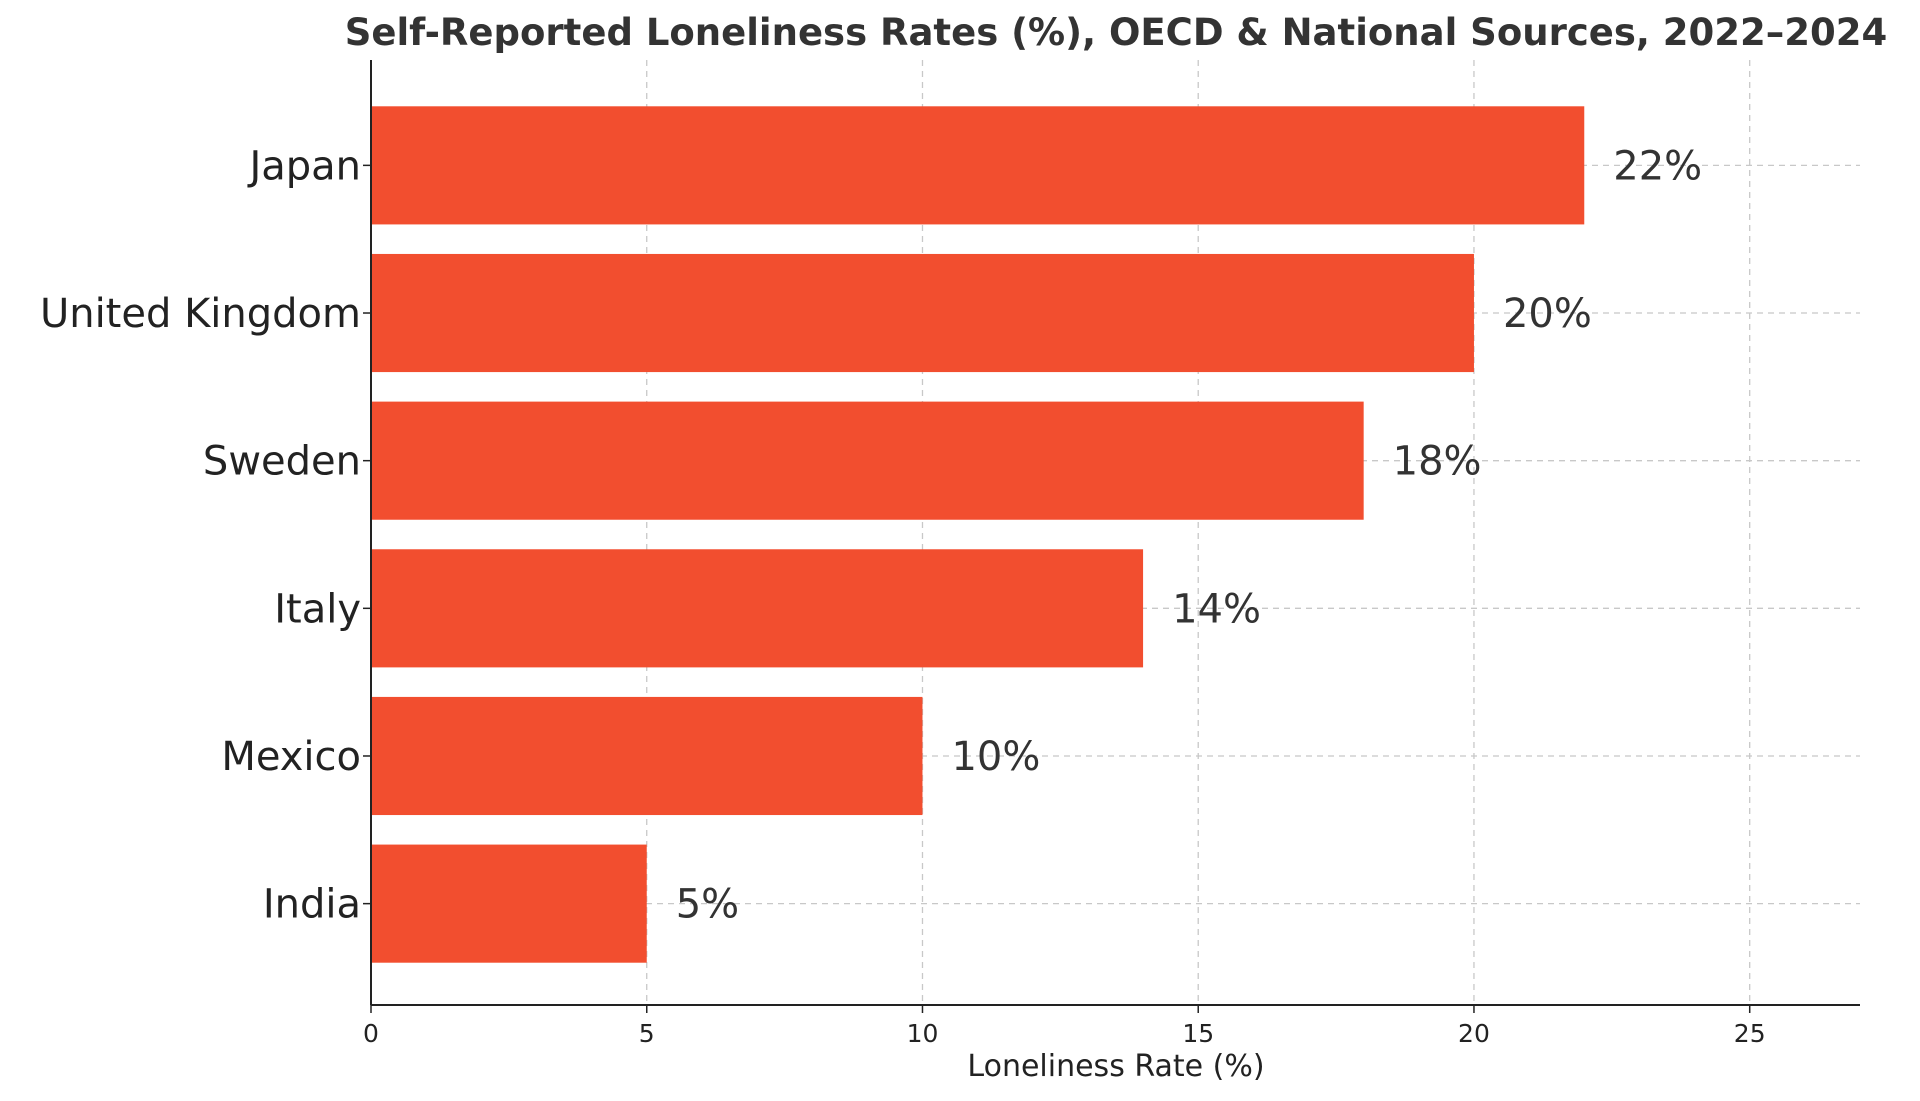 This screenshot has width=1920, height=1101. Describe the element at coordinates (303, 166) in the screenshot. I see `category-label: Japan` at that location.